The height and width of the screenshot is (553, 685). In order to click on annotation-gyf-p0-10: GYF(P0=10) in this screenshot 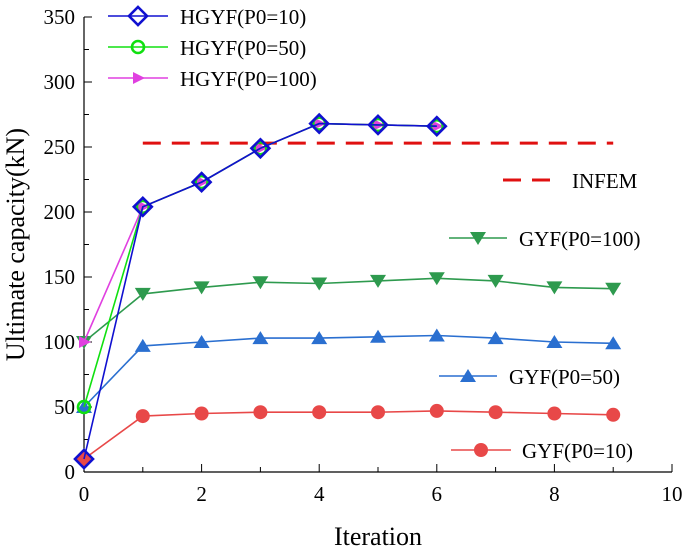, I will do `click(542, 451)`.